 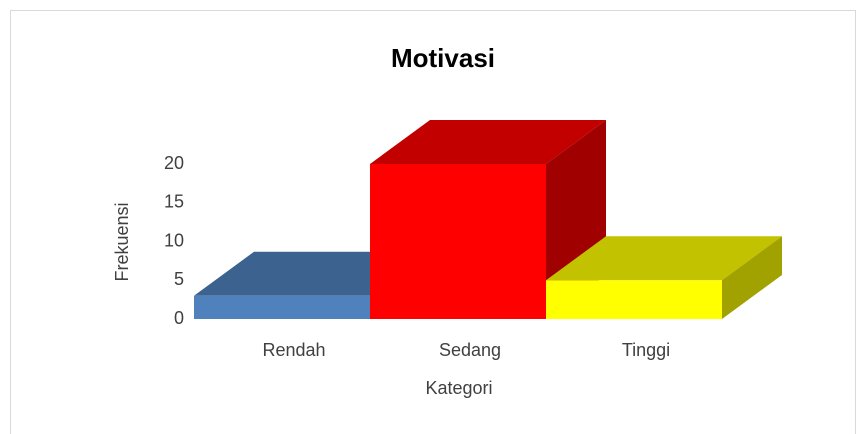 What do you see at coordinates (646, 350) in the screenshot?
I see `x-tick-label: Tinggi` at bounding box center [646, 350].